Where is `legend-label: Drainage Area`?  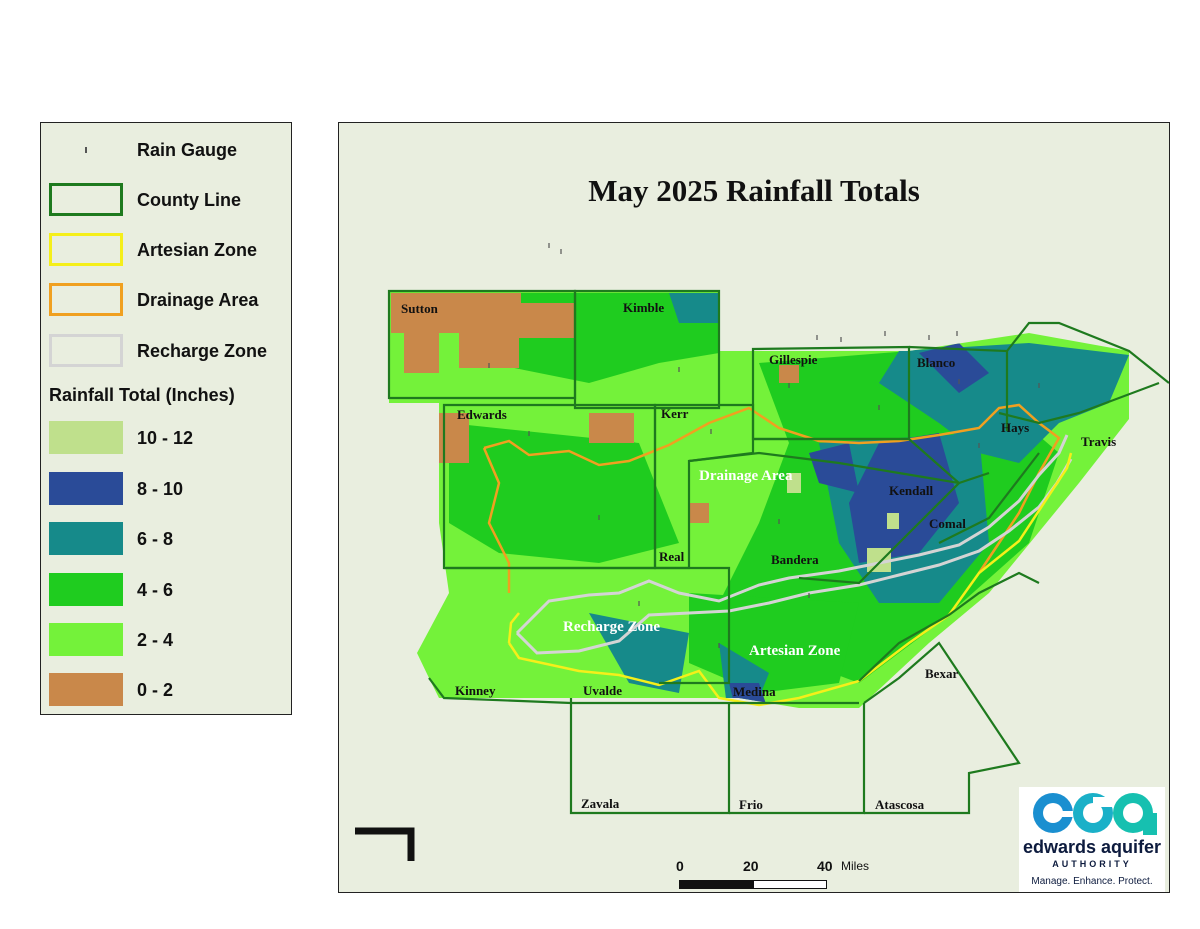
legend-label: Drainage Area is located at coordinates (198, 300).